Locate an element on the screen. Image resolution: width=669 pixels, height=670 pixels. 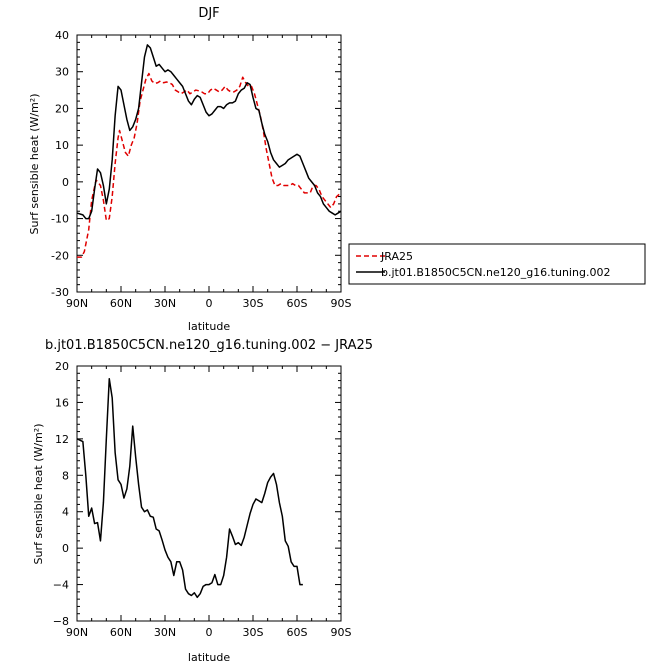
chart-bottom-x-tick-label: 90S is located at coordinates (341, 632).